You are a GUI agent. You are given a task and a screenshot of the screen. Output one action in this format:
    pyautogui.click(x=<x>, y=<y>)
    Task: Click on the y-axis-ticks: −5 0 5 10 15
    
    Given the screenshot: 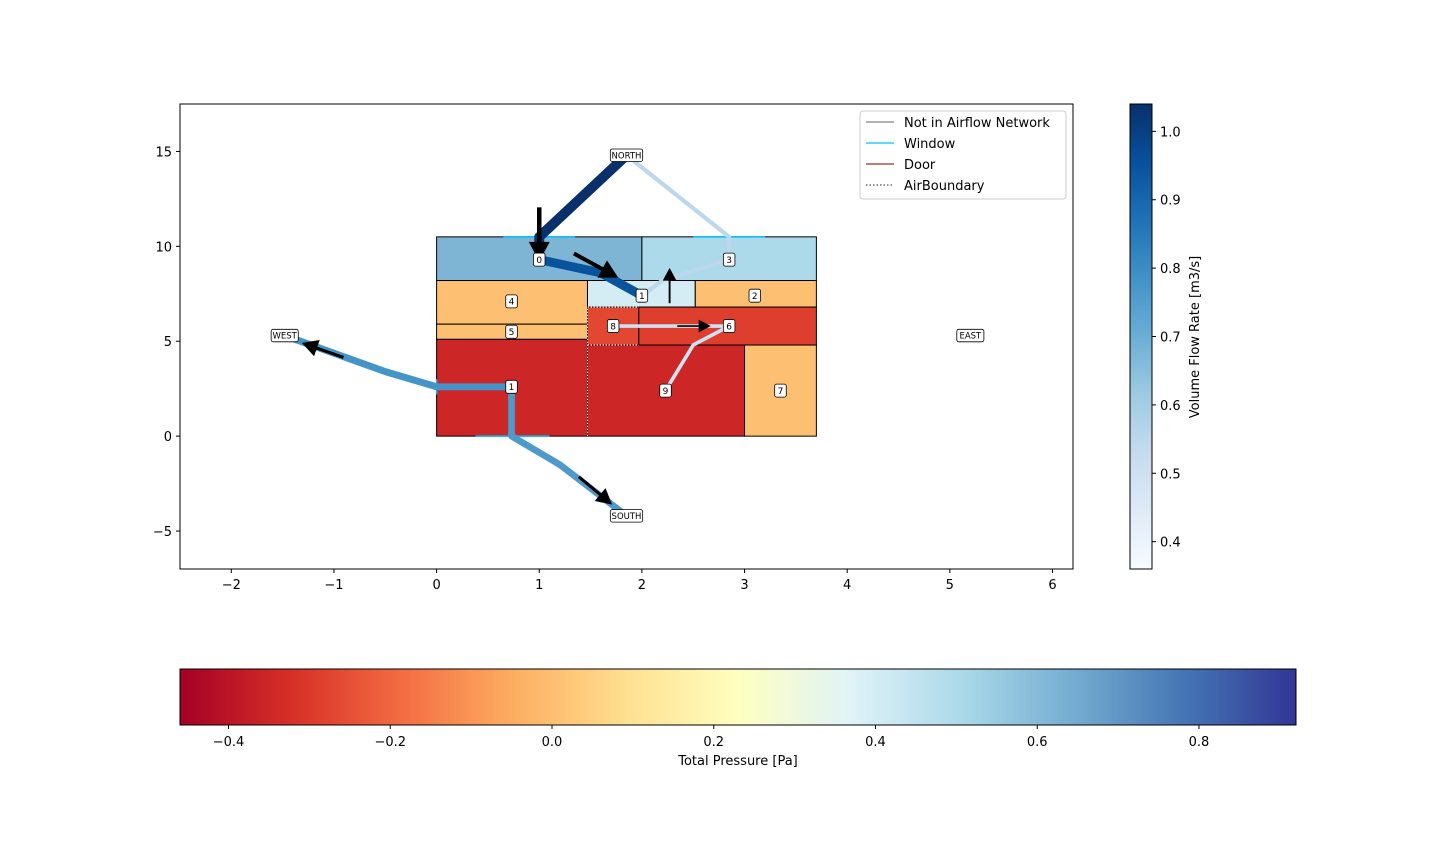 What is the action you would take?
    pyautogui.click(x=166, y=342)
    